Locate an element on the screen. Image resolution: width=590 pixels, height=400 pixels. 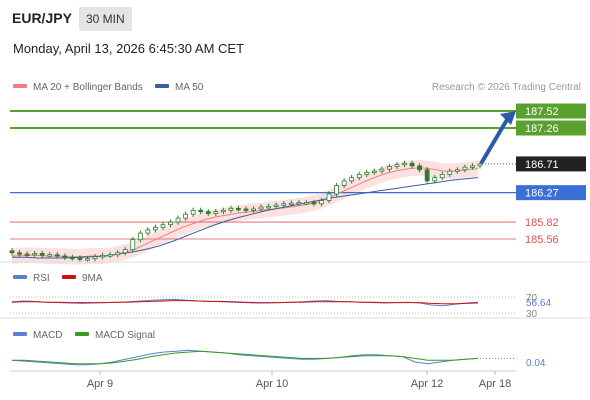
rsi-plot is located at coordinates (263, 305).